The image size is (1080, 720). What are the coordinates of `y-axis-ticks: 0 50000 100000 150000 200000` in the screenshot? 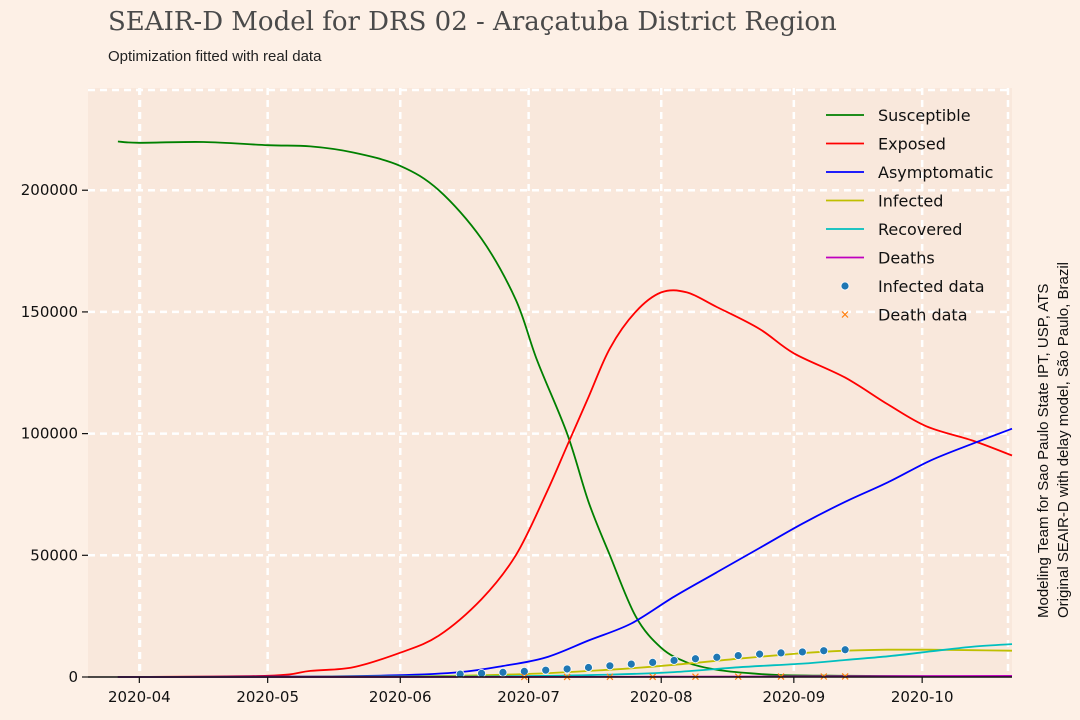 It's located at (54, 433).